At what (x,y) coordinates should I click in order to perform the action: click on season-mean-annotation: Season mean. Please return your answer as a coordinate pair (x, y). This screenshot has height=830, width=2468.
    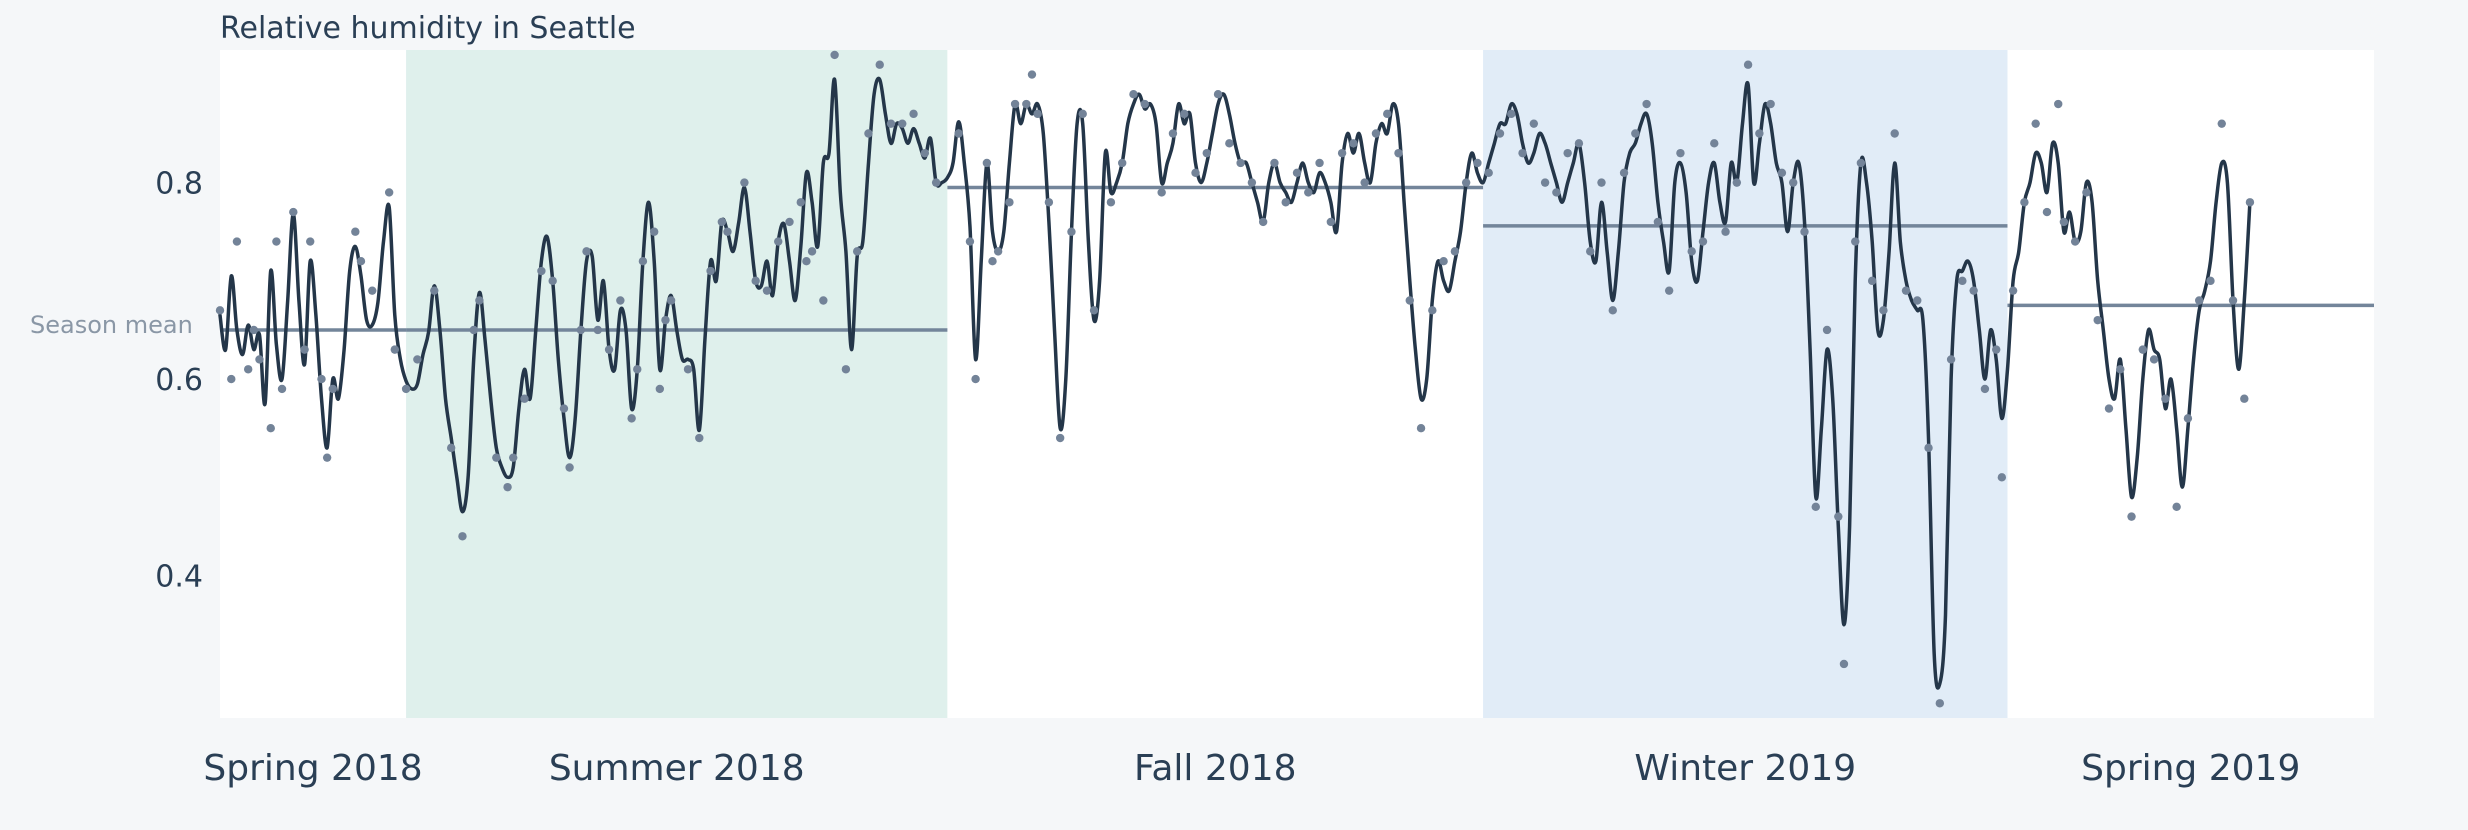
    Looking at the image, I should click on (111, 325).